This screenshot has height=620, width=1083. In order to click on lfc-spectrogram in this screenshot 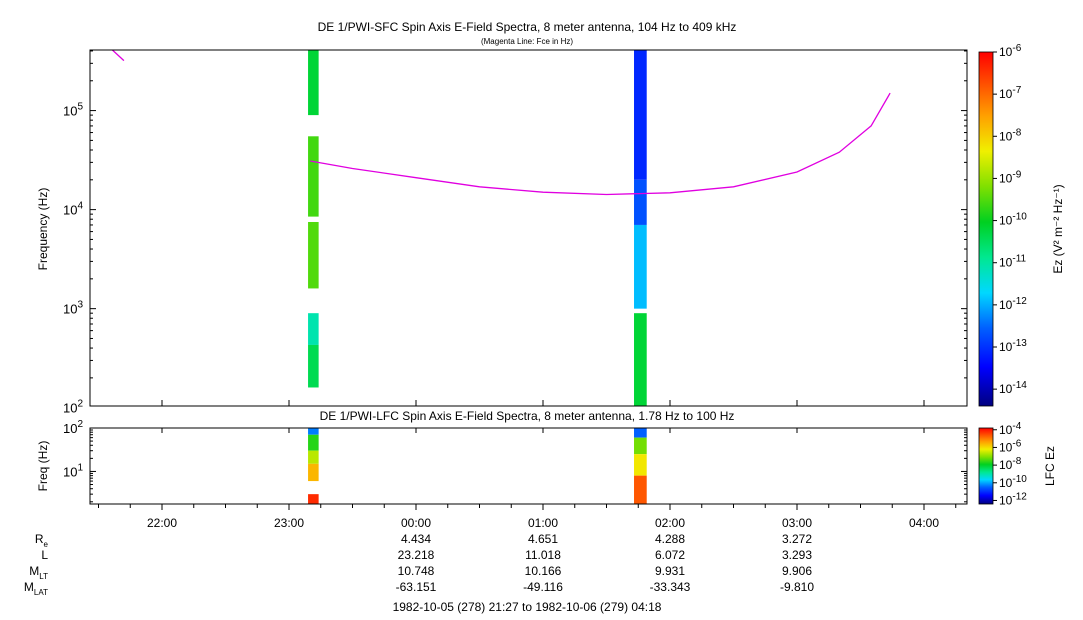, I will do `click(477, 466)`.